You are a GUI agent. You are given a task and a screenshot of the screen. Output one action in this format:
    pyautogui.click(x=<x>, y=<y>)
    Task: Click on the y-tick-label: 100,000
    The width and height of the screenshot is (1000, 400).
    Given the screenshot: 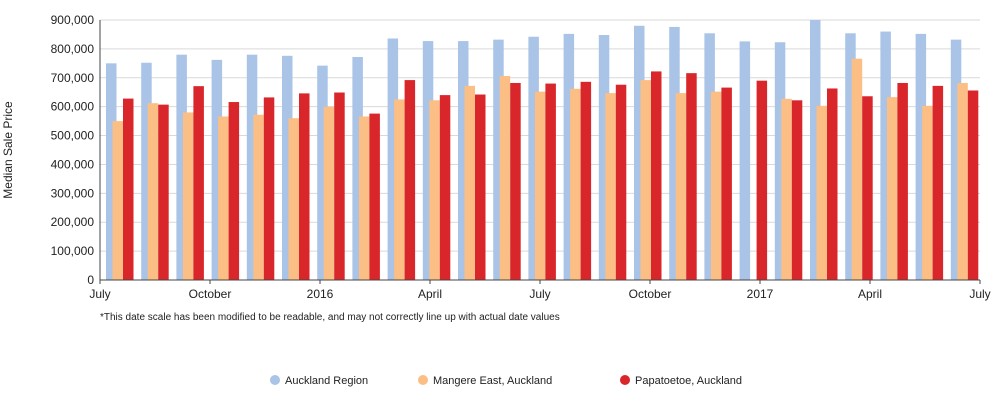 What is the action you would take?
    pyautogui.click(x=73, y=251)
    